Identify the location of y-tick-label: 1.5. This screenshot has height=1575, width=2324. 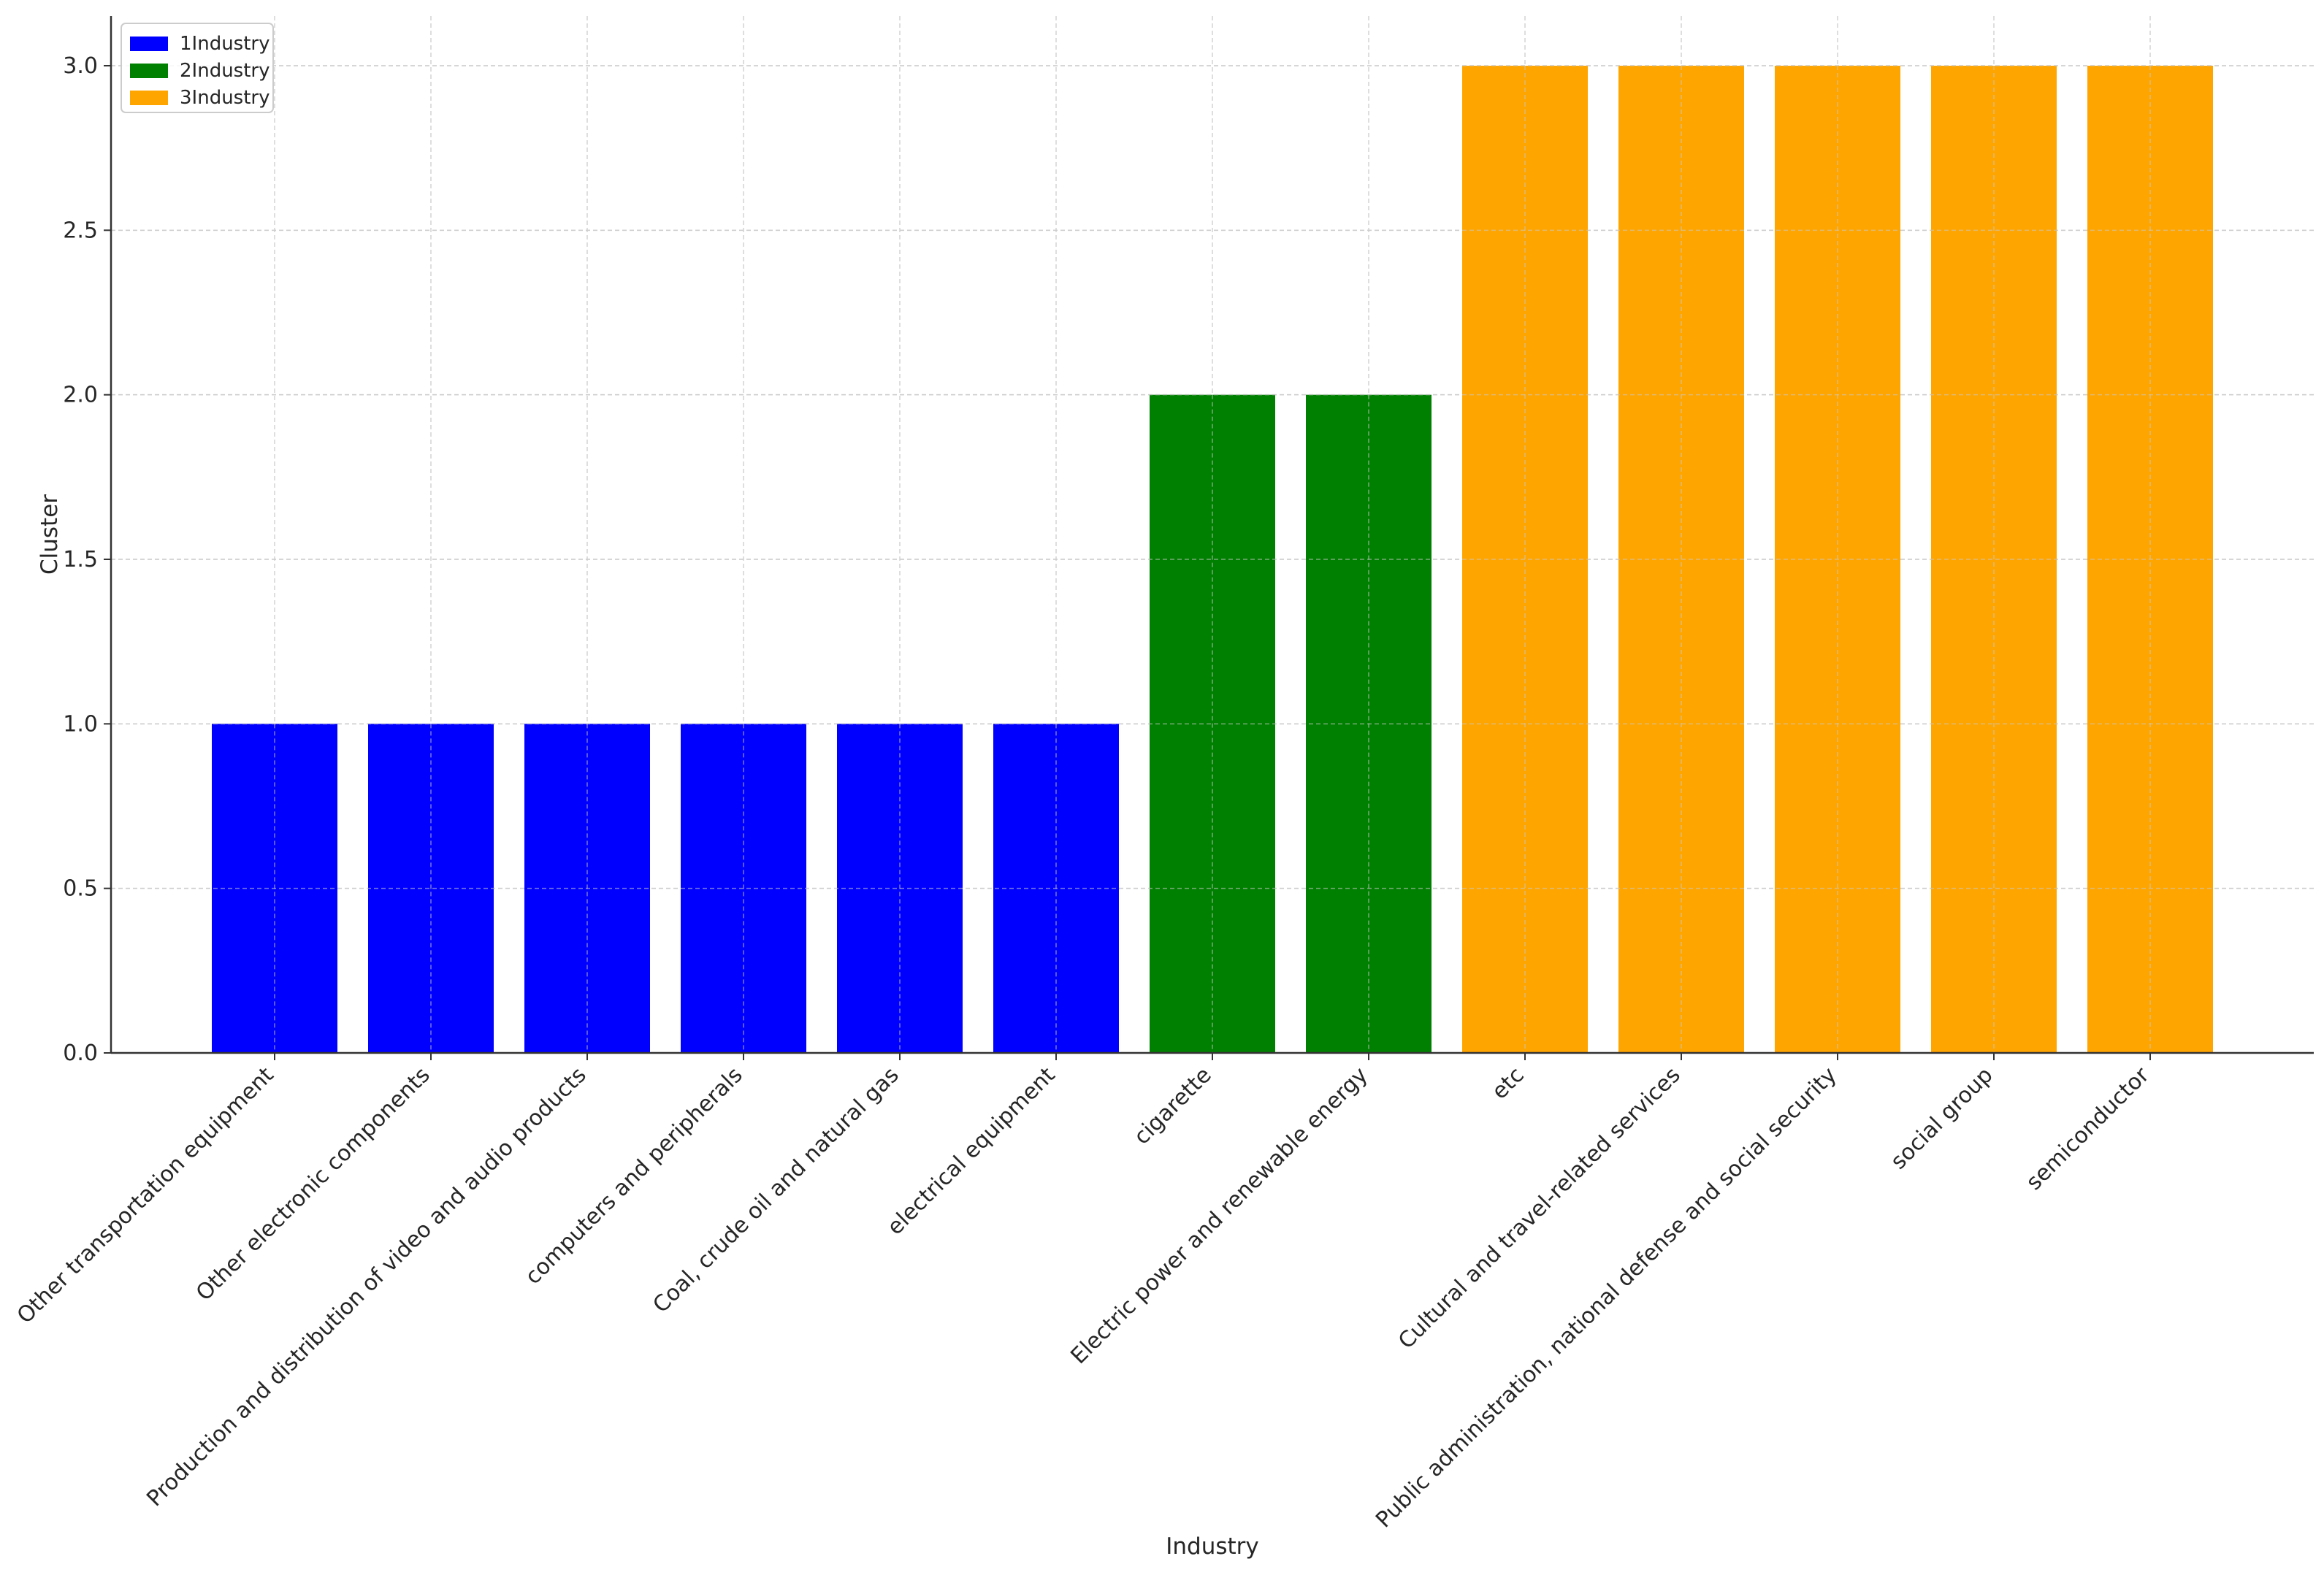
(80, 559).